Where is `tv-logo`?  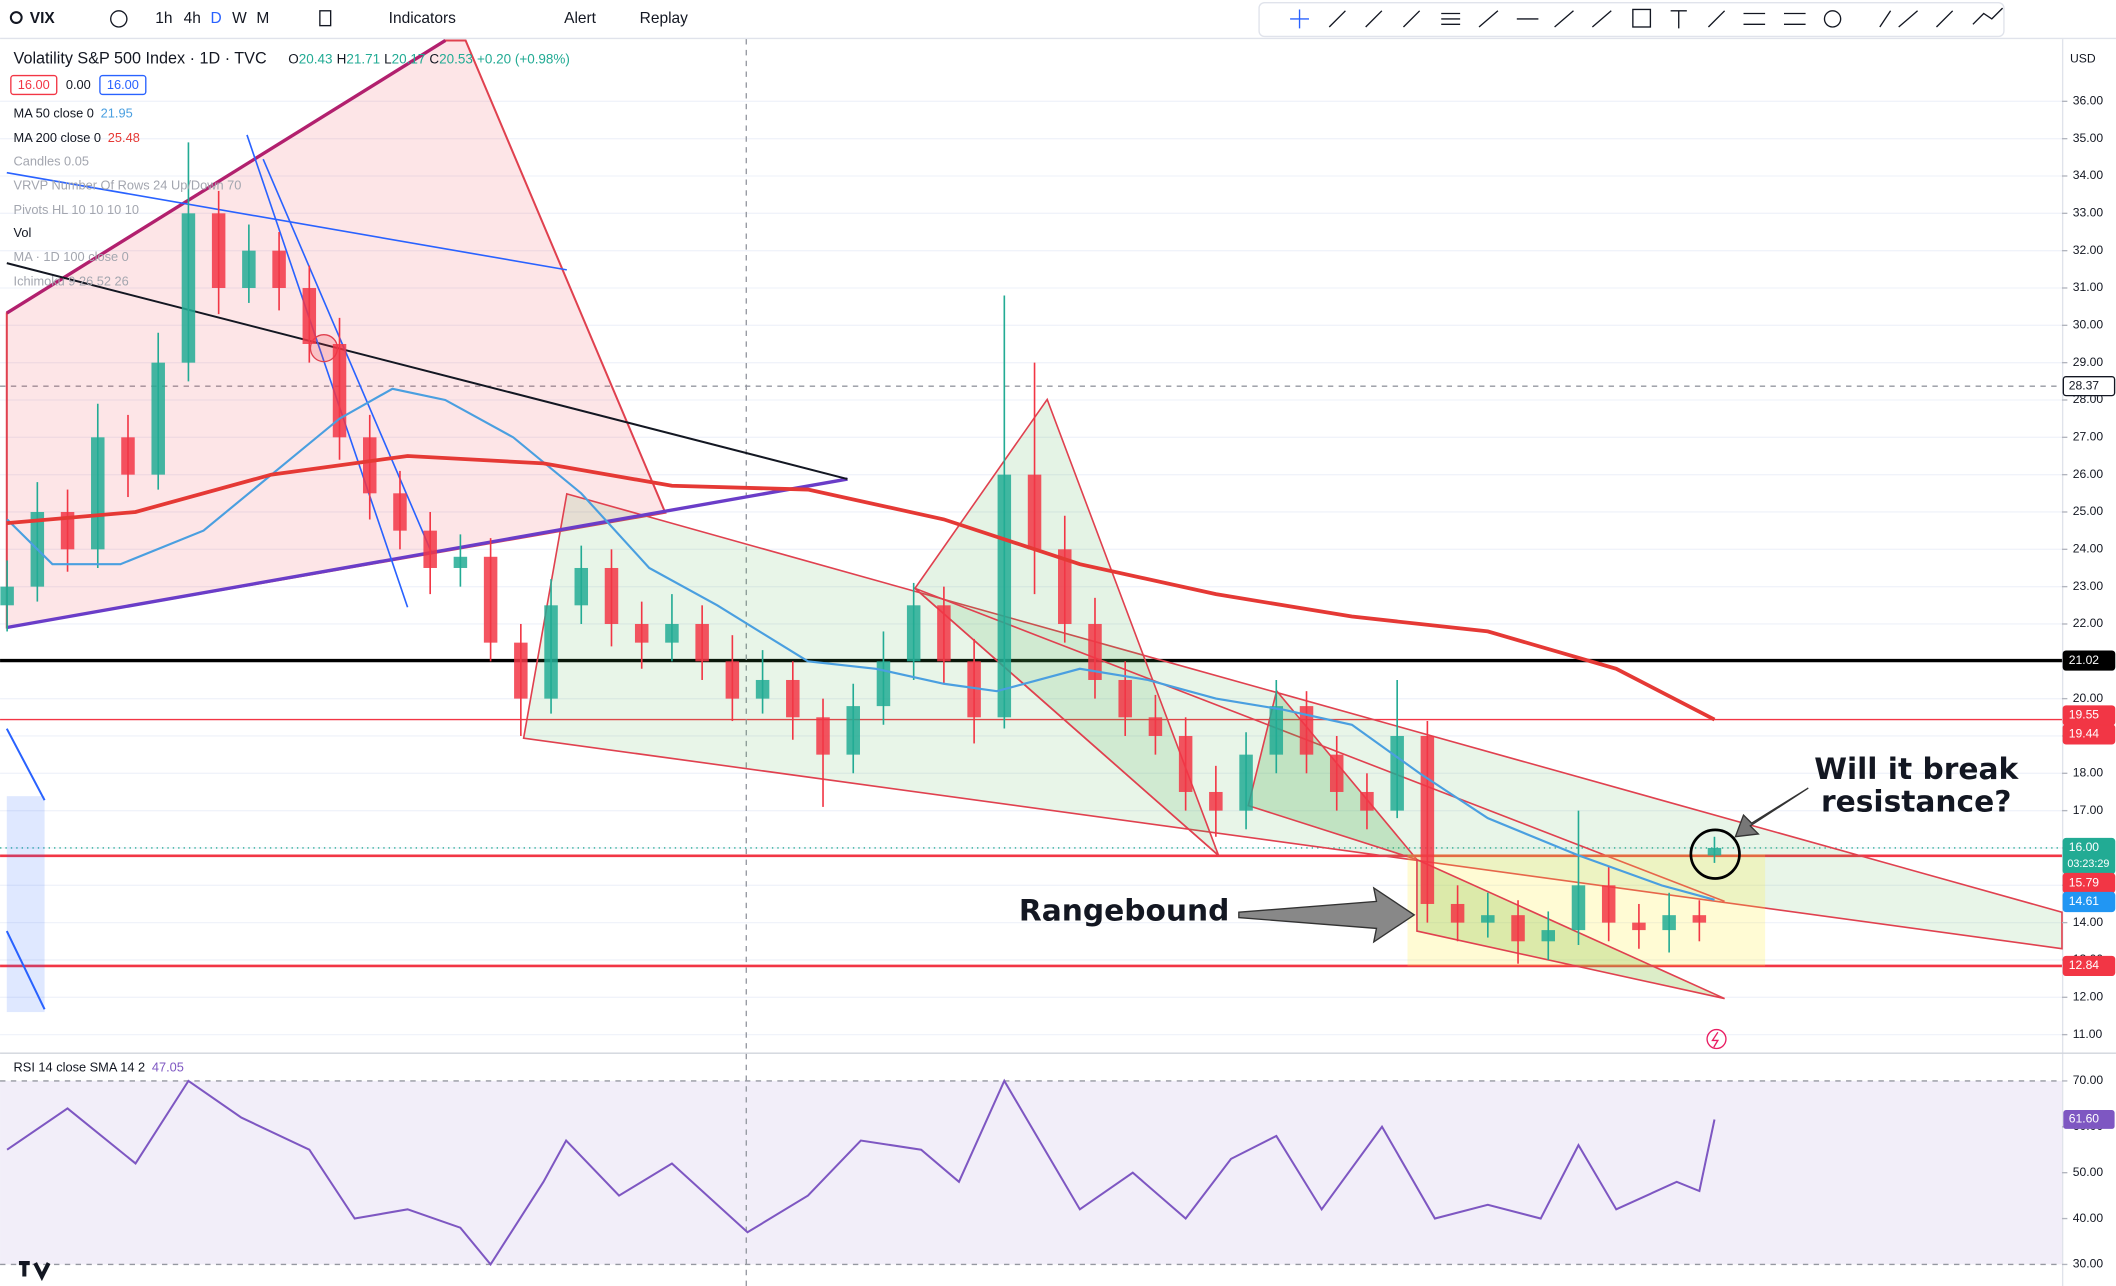
tv-logo is located at coordinates (34, 1271).